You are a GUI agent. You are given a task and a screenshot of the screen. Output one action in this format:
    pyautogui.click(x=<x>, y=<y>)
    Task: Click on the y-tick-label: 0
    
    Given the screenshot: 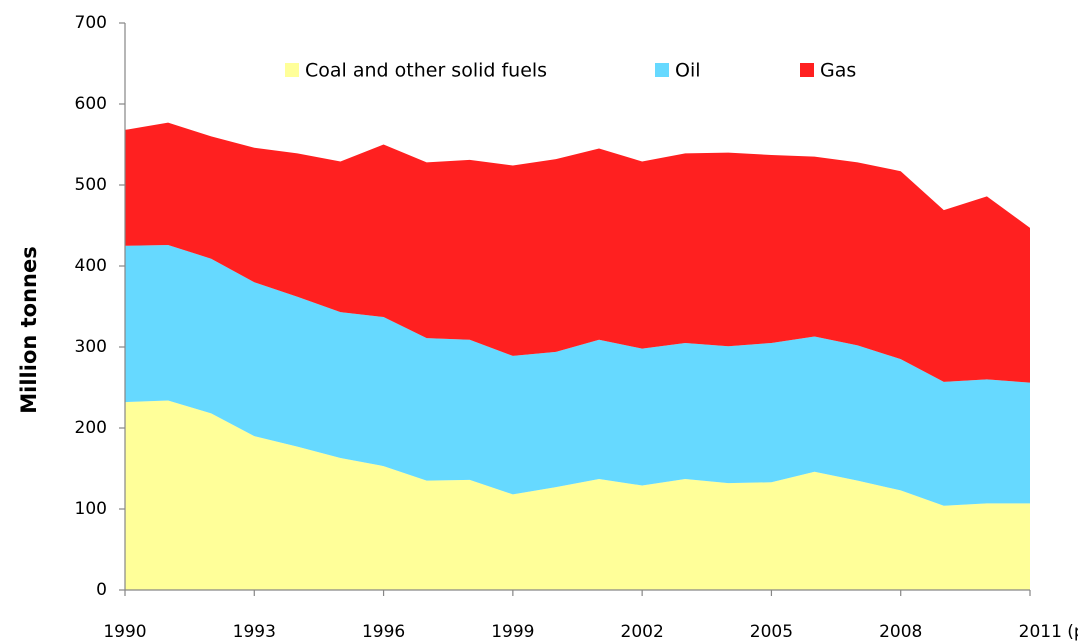 What is the action you would take?
    pyautogui.click(x=101, y=590)
    